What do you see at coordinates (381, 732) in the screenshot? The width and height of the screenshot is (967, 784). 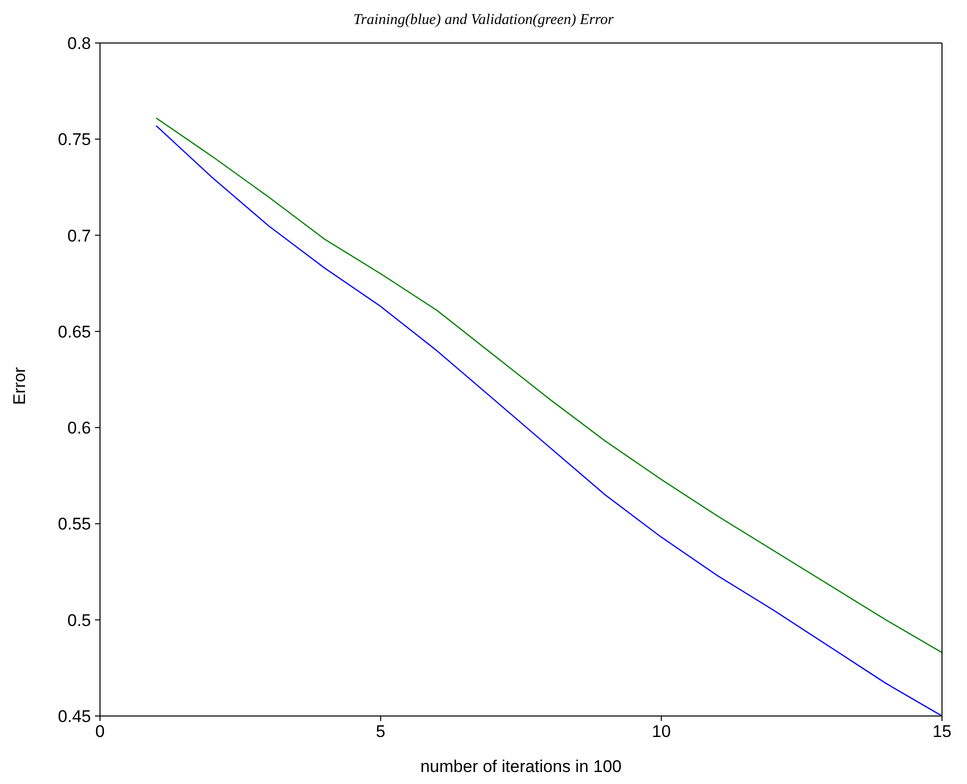 I see `x-tick-label: 5` at bounding box center [381, 732].